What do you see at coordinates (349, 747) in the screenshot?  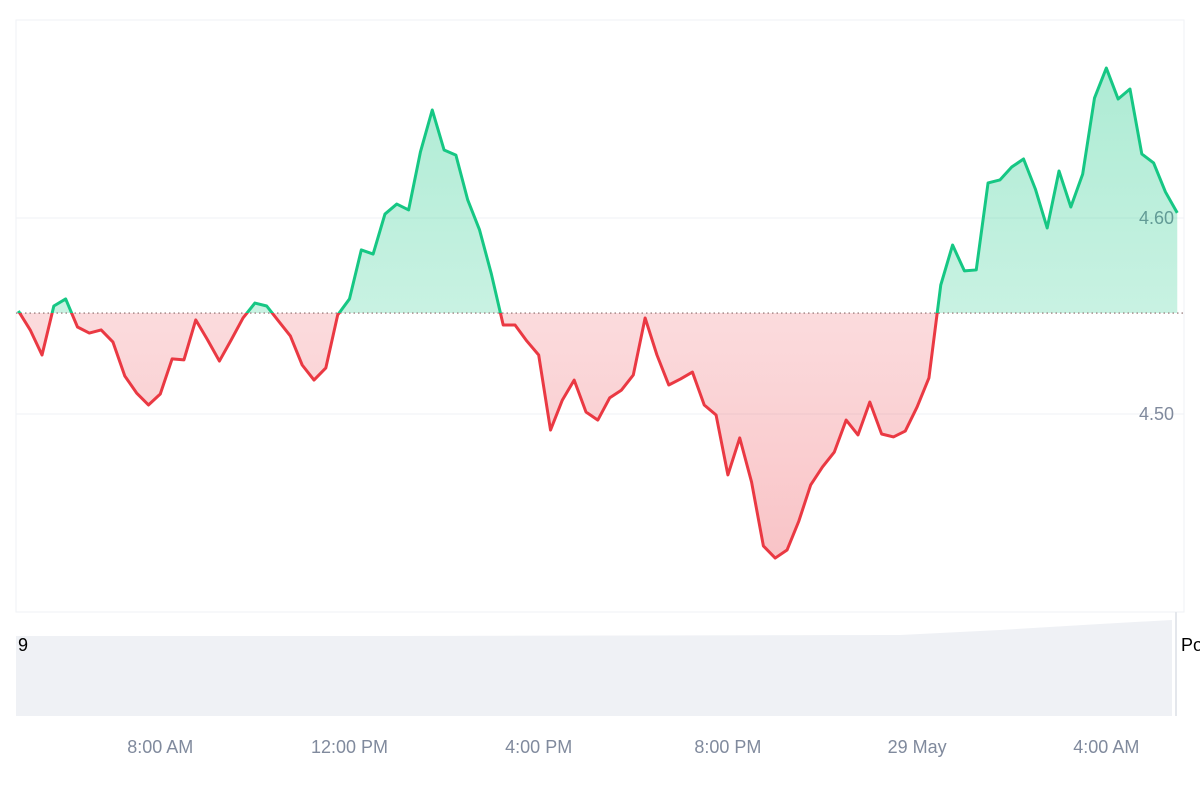 I see `x-tick-label: 12:00 PM` at bounding box center [349, 747].